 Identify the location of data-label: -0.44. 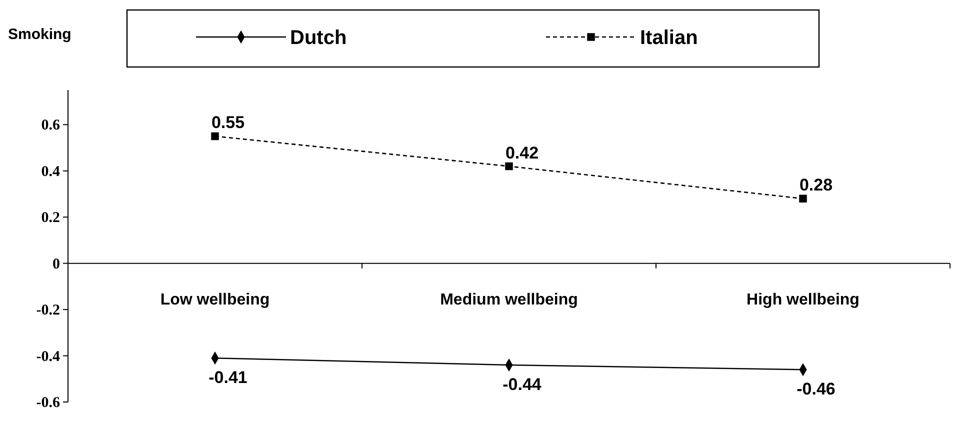
(522, 384).